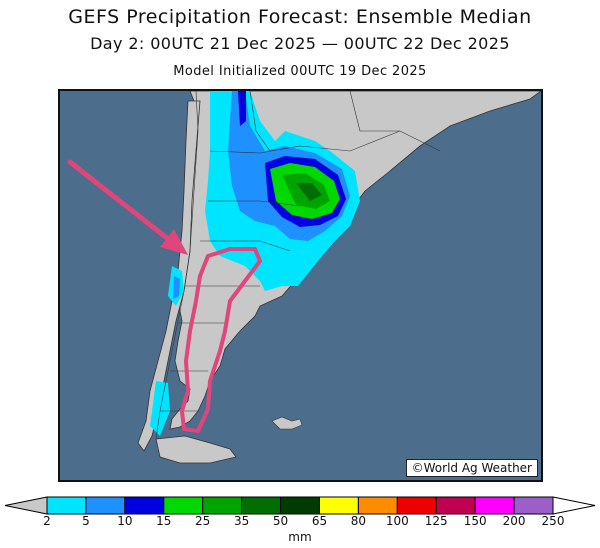  I want to click on colorbar-tick-label: 65, so click(319, 521).